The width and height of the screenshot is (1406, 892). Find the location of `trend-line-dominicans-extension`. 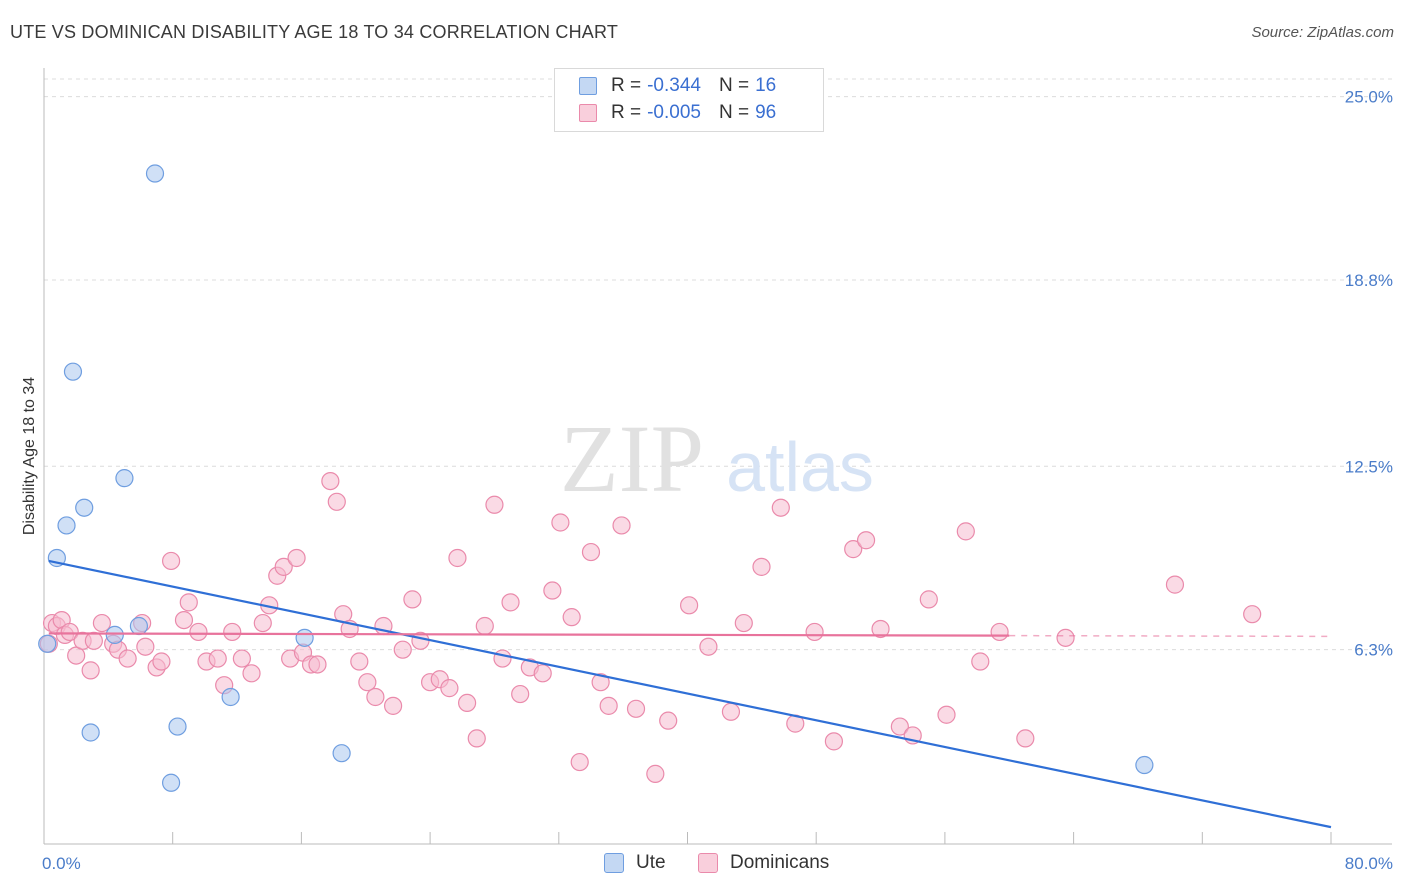

trend-line-dominicans-extension is located at coordinates (1170, 636).